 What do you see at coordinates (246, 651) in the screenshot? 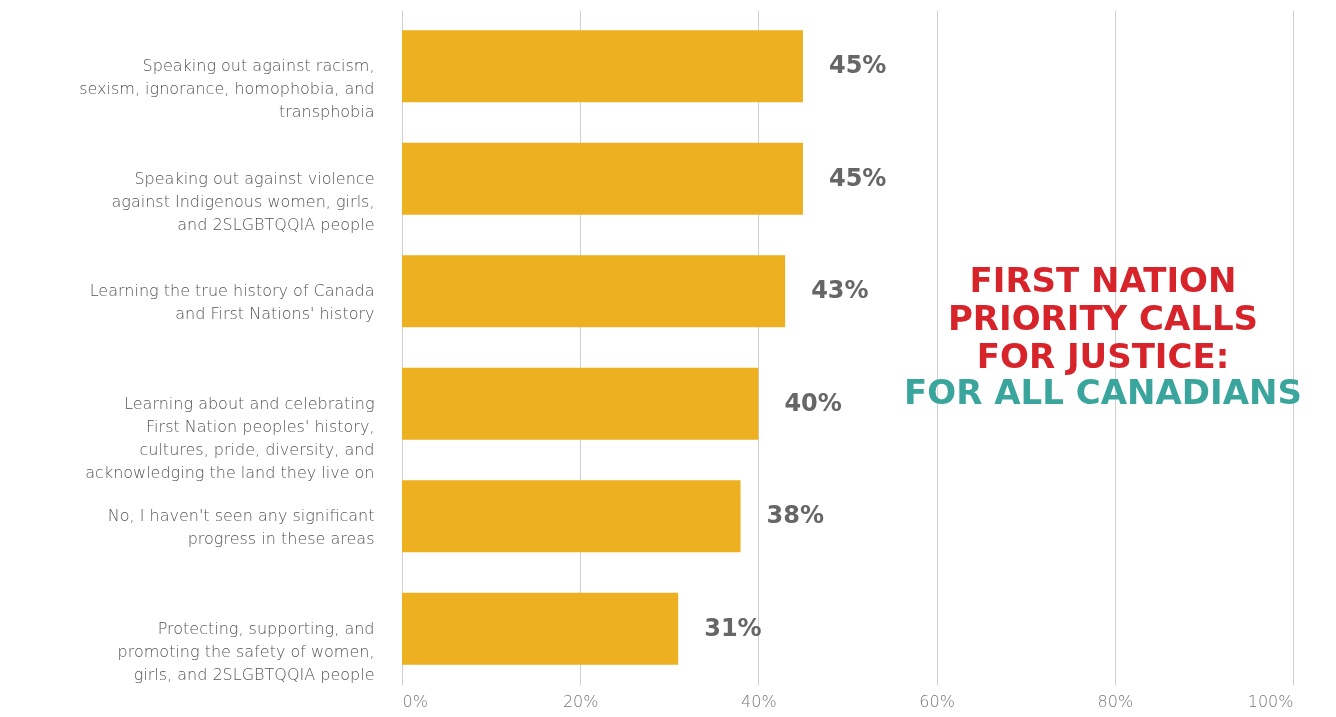
I see `y-tick-label: Protecting, supporting, and promoting the safety of women, girls, and 2SLGBTQQIA people` at bounding box center [246, 651].